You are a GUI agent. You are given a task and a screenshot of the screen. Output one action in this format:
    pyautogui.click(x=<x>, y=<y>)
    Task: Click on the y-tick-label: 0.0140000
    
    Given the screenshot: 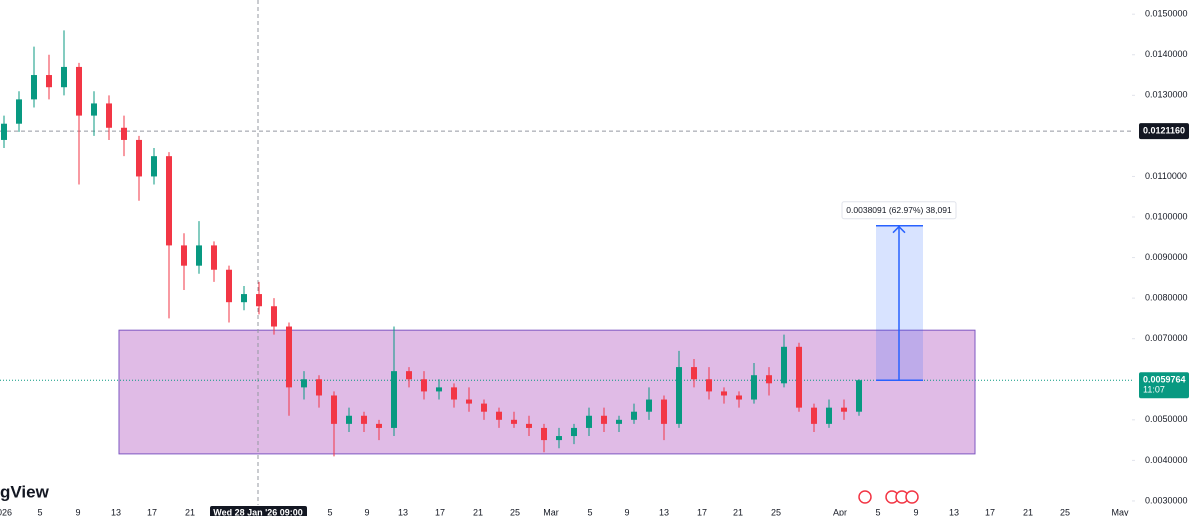 What is the action you would take?
    pyautogui.click(x=1166, y=54)
    